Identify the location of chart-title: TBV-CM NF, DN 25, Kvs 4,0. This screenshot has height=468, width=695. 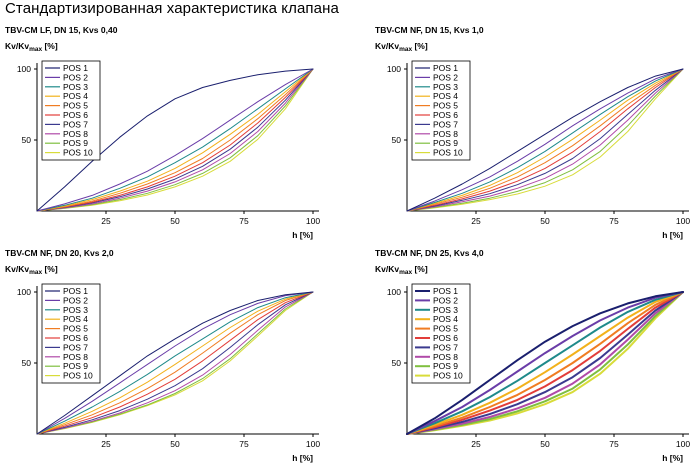
(429, 253).